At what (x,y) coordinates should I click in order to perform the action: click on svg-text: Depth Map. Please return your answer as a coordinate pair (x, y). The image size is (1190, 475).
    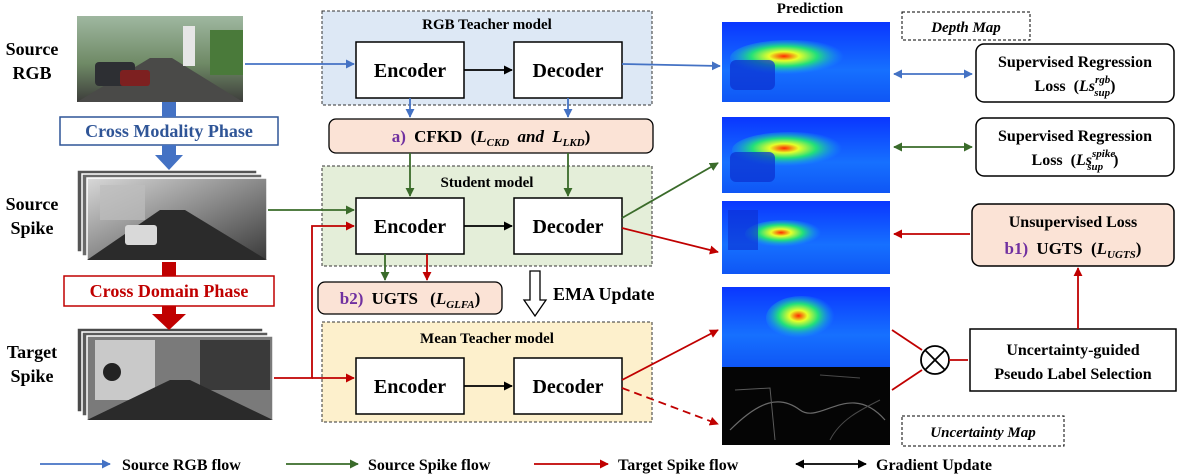
    Looking at the image, I should click on (965, 28).